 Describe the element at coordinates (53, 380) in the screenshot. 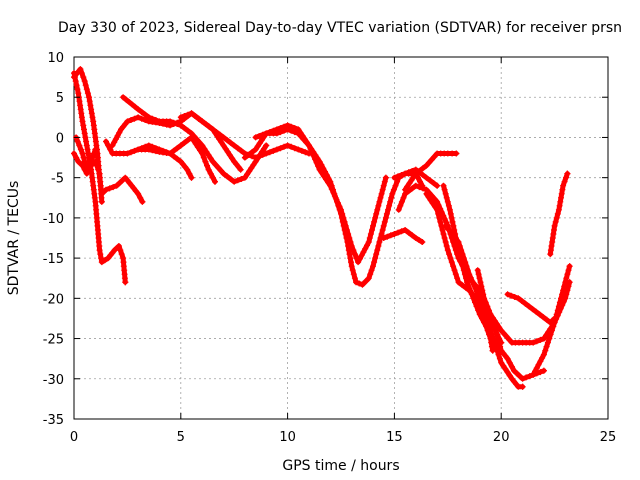

I see `y-tick-label: -30` at that location.